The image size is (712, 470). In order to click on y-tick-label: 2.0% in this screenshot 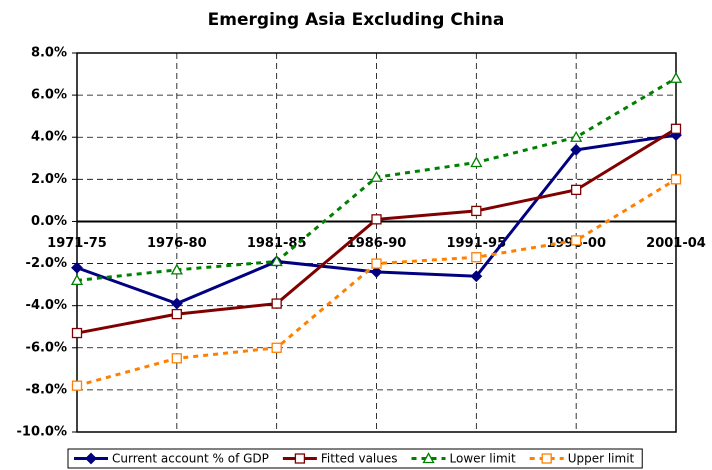, I will do `click(49, 179)`.